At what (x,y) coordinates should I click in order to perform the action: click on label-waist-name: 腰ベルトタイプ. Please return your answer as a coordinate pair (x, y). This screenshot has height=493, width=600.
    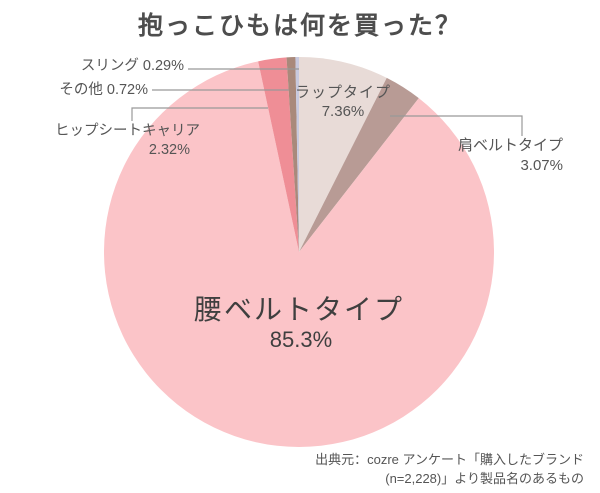
    Looking at the image, I should click on (298, 309).